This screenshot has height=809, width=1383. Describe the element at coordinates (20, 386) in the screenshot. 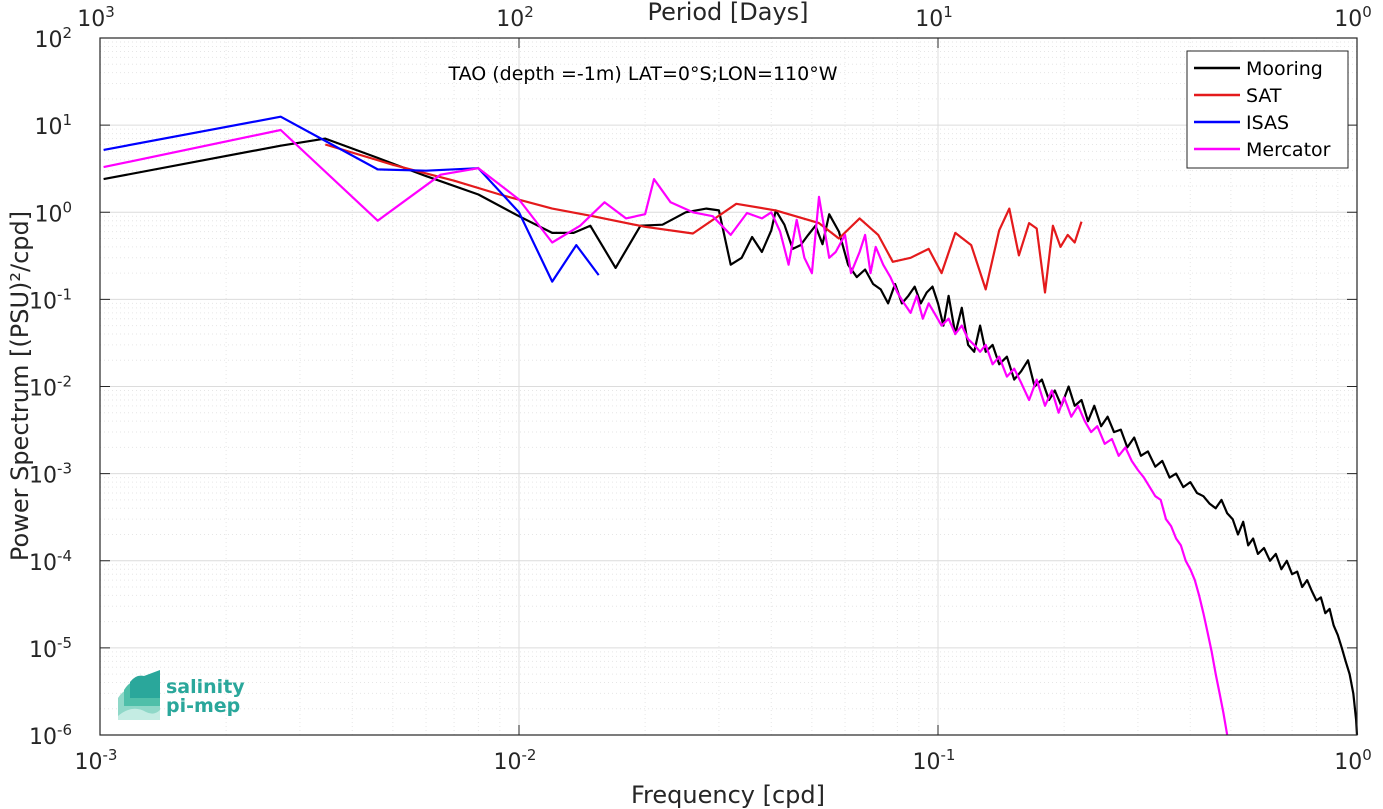

I see `y-axis-title: Power Spectrum [(PSU)²/cpd]` at that location.